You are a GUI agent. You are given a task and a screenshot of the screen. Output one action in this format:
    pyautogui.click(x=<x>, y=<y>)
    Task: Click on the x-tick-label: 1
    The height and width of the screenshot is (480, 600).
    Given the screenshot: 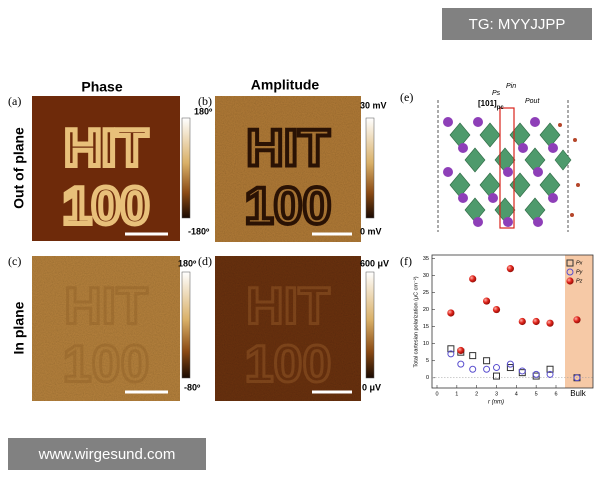 What is the action you would take?
    pyautogui.click(x=456, y=394)
    